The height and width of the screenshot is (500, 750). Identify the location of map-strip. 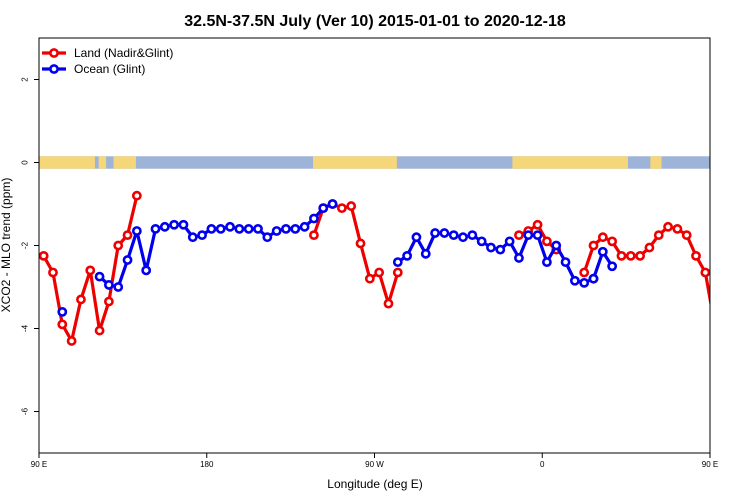
(374, 162).